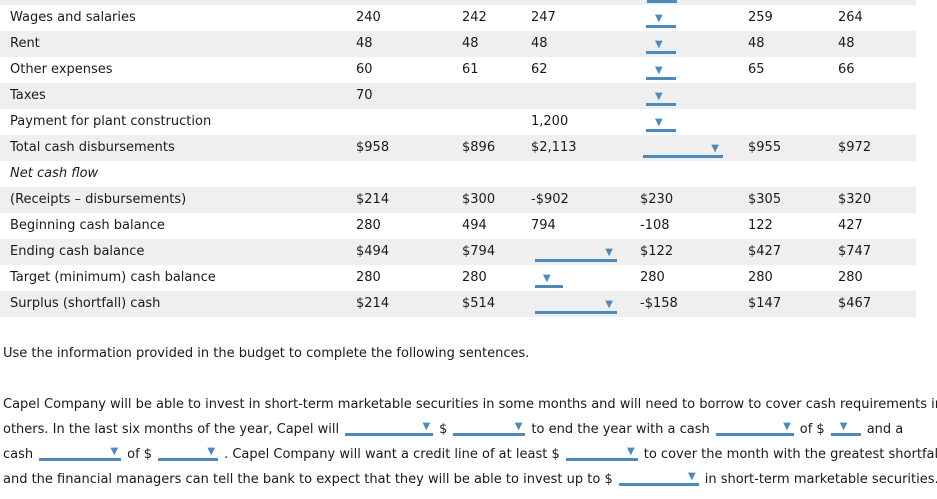  I want to click on dropdown-target-balance-month3: ▼, so click(549, 278).